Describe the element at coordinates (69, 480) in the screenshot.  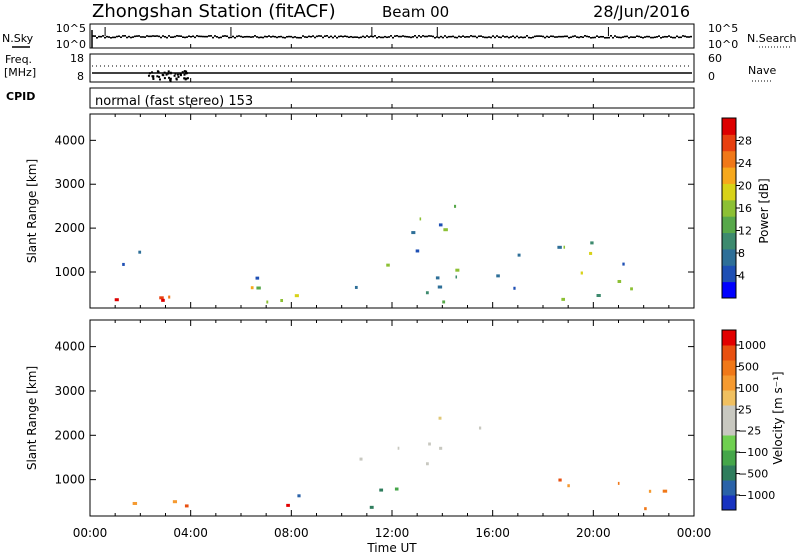
I see `y-tick-label: 1000` at that location.